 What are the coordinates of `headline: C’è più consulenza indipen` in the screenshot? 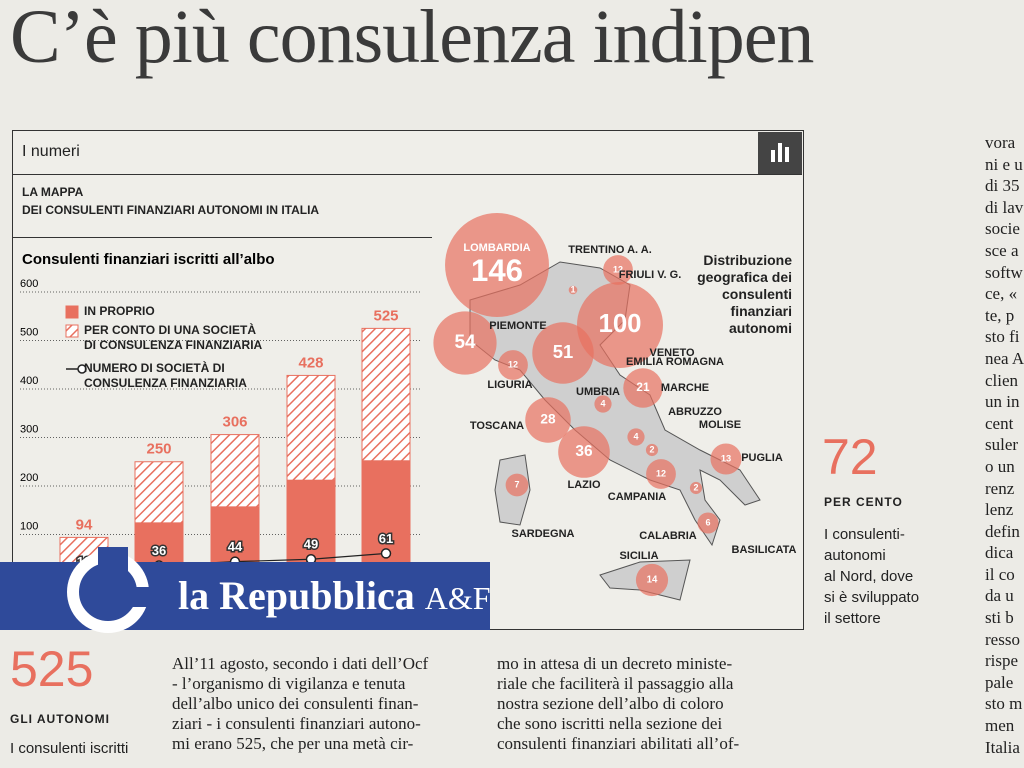 It's located at (412, 39).